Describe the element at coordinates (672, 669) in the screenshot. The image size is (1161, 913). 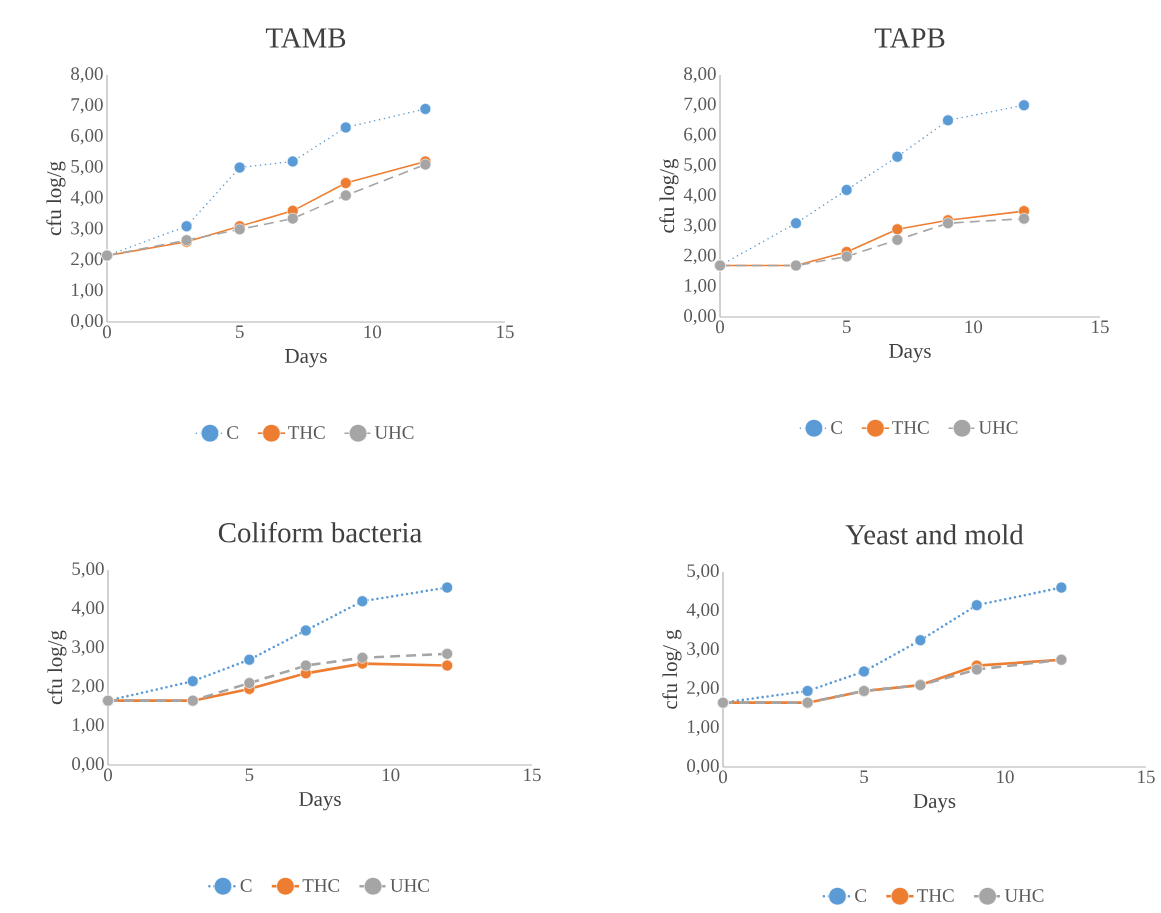
I see `y-axis-title: cfu log/ g` at that location.